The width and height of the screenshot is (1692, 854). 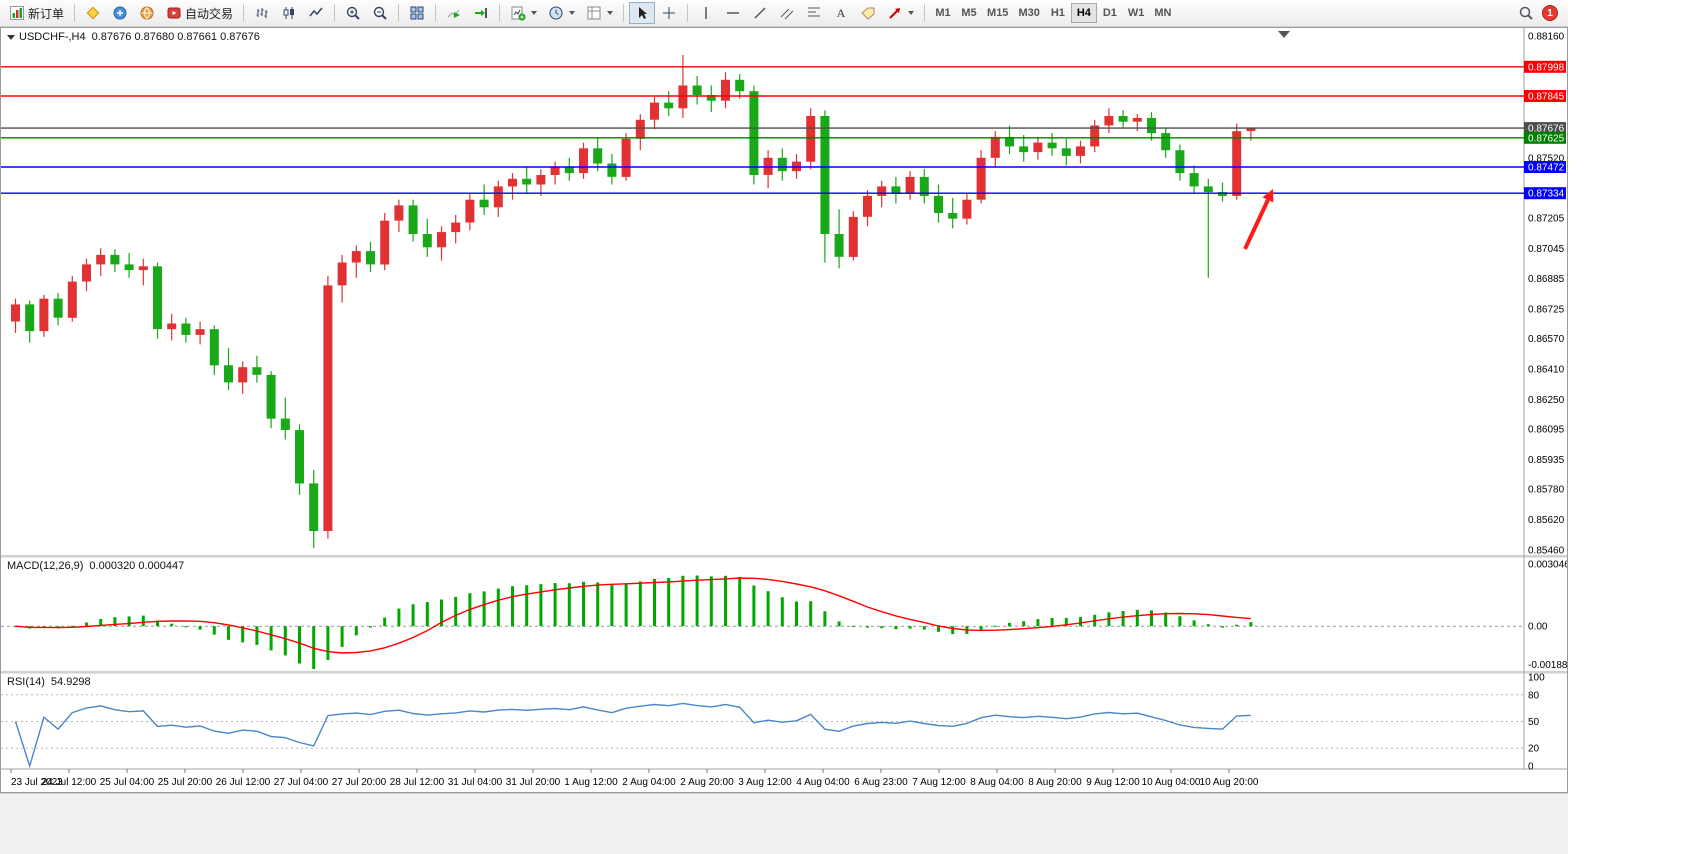 What do you see at coordinates (262, 13) in the screenshot?
I see `bar-chart-button` at bounding box center [262, 13].